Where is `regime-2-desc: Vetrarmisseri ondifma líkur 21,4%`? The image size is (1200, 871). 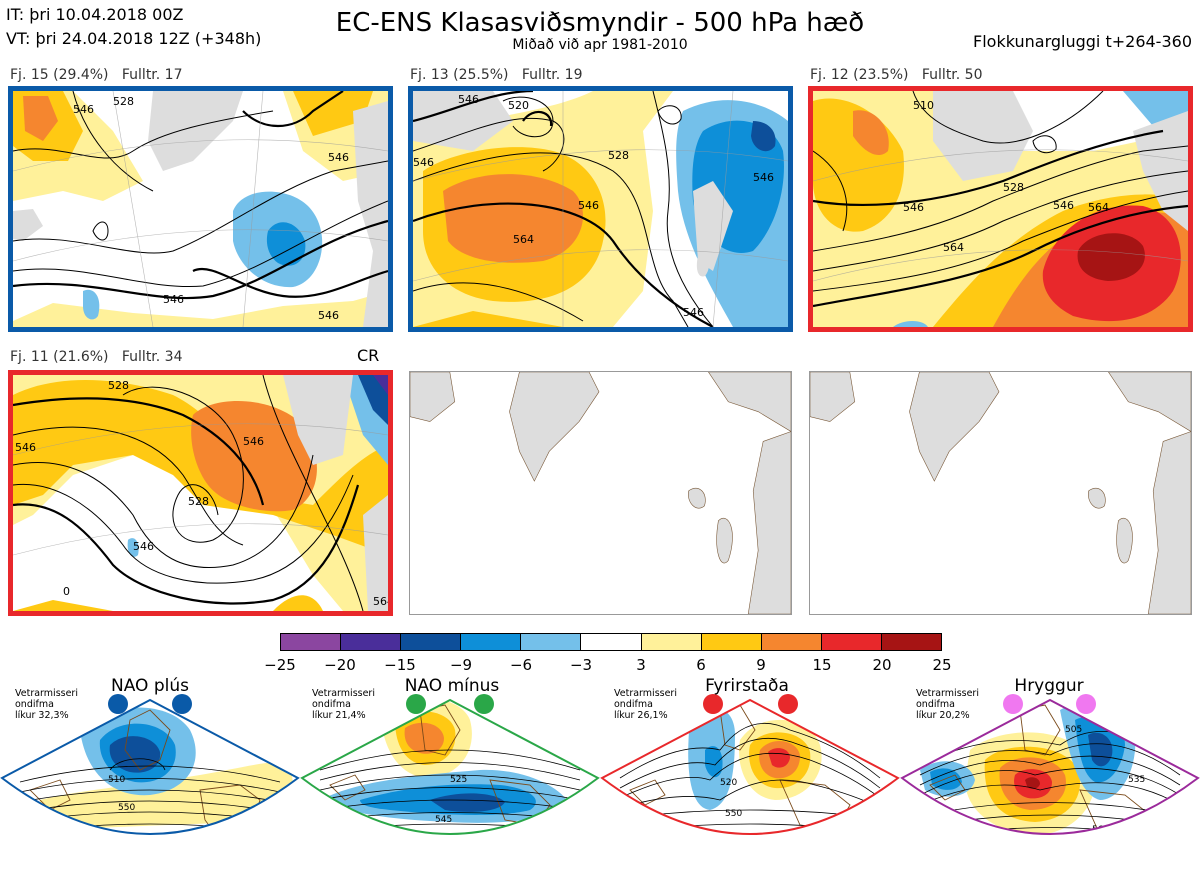
regime-2-desc: Vetrarmisseri ondifma líkur 21,4% is located at coordinates (343, 704).